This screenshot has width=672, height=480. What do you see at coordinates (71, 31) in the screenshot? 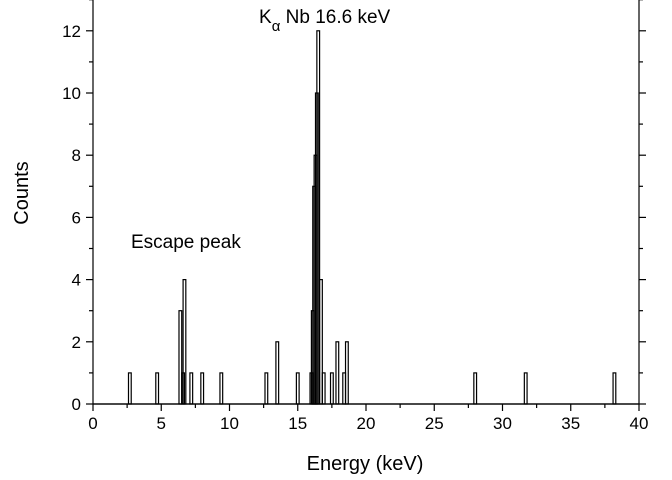
I see `y-tick-label: 12` at bounding box center [71, 31].